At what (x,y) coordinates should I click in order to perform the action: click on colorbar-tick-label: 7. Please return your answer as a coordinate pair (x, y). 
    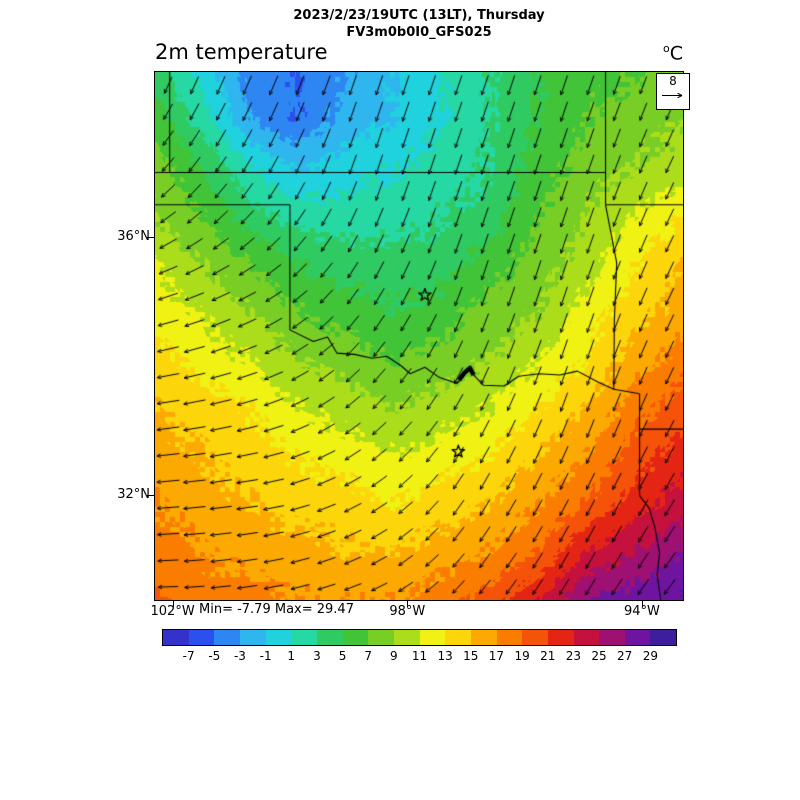
    Looking at the image, I should click on (368, 656).